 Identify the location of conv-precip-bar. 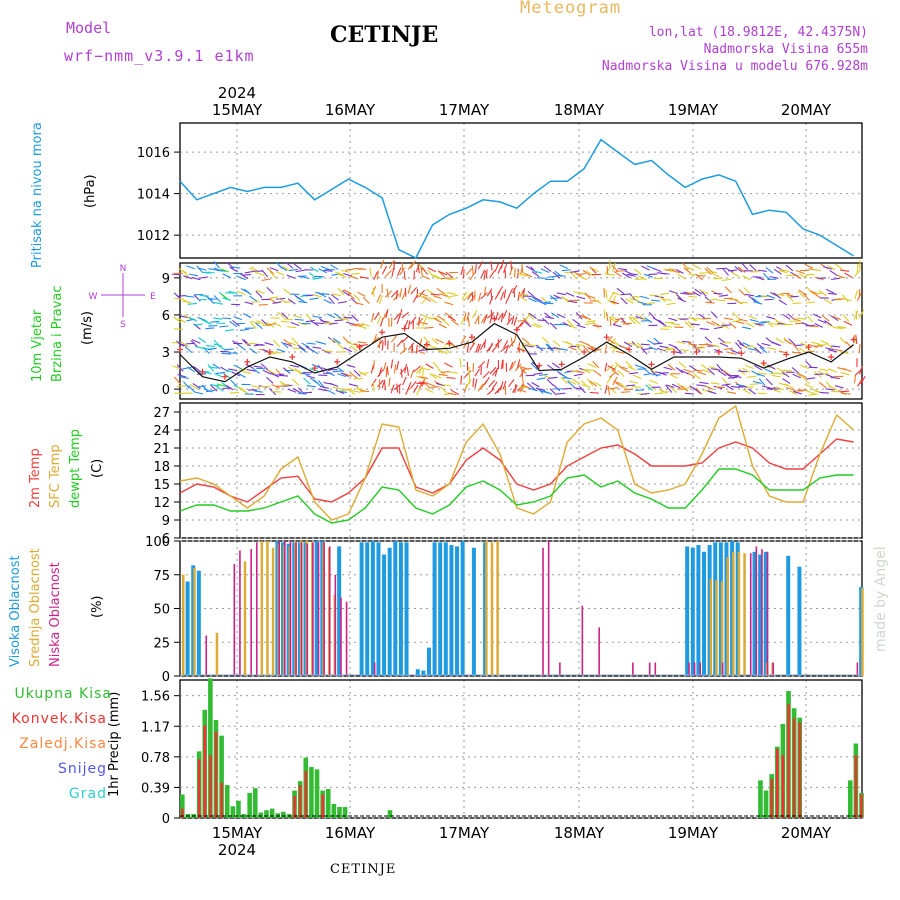
(199, 788).